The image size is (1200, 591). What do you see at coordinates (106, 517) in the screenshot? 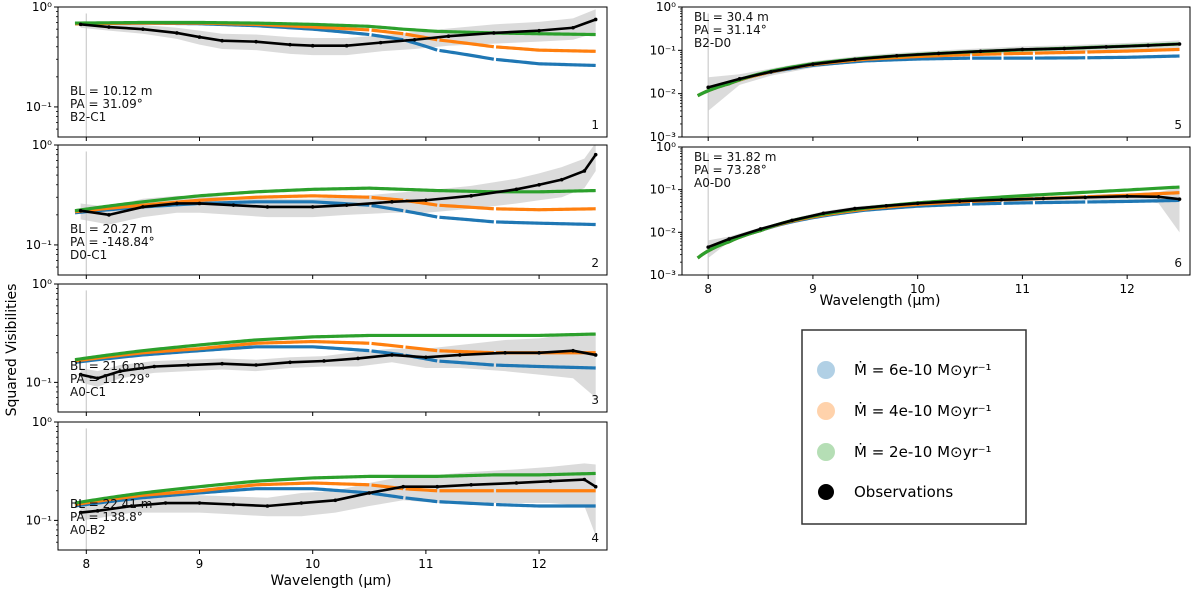
I see `baseline-annotation: PA = 138.8°` at bounding box center [106, 517].